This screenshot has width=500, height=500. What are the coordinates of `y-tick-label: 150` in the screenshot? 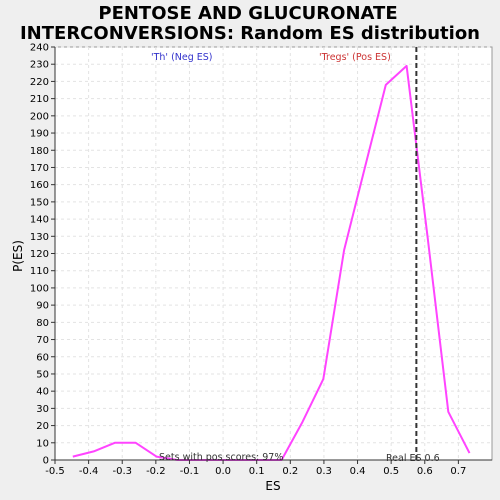 It's located at (39, 202).